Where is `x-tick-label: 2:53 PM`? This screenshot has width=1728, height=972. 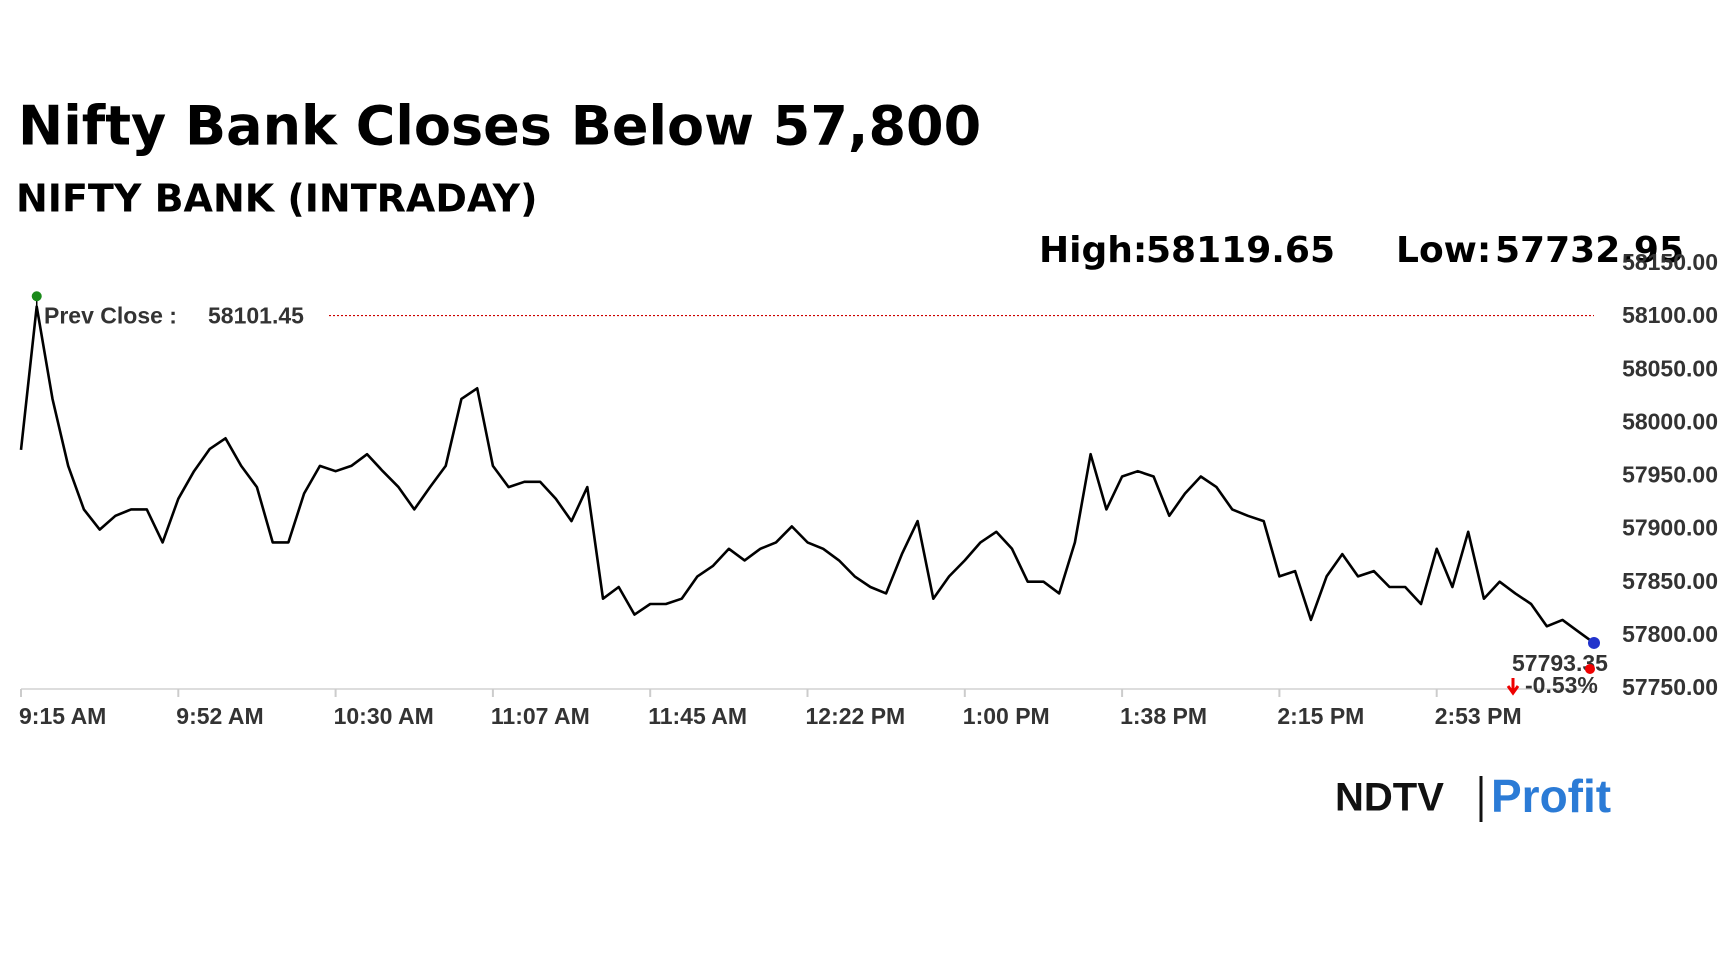
x-tick-label: 2:53 PM is located at coordinates (1478, 716).